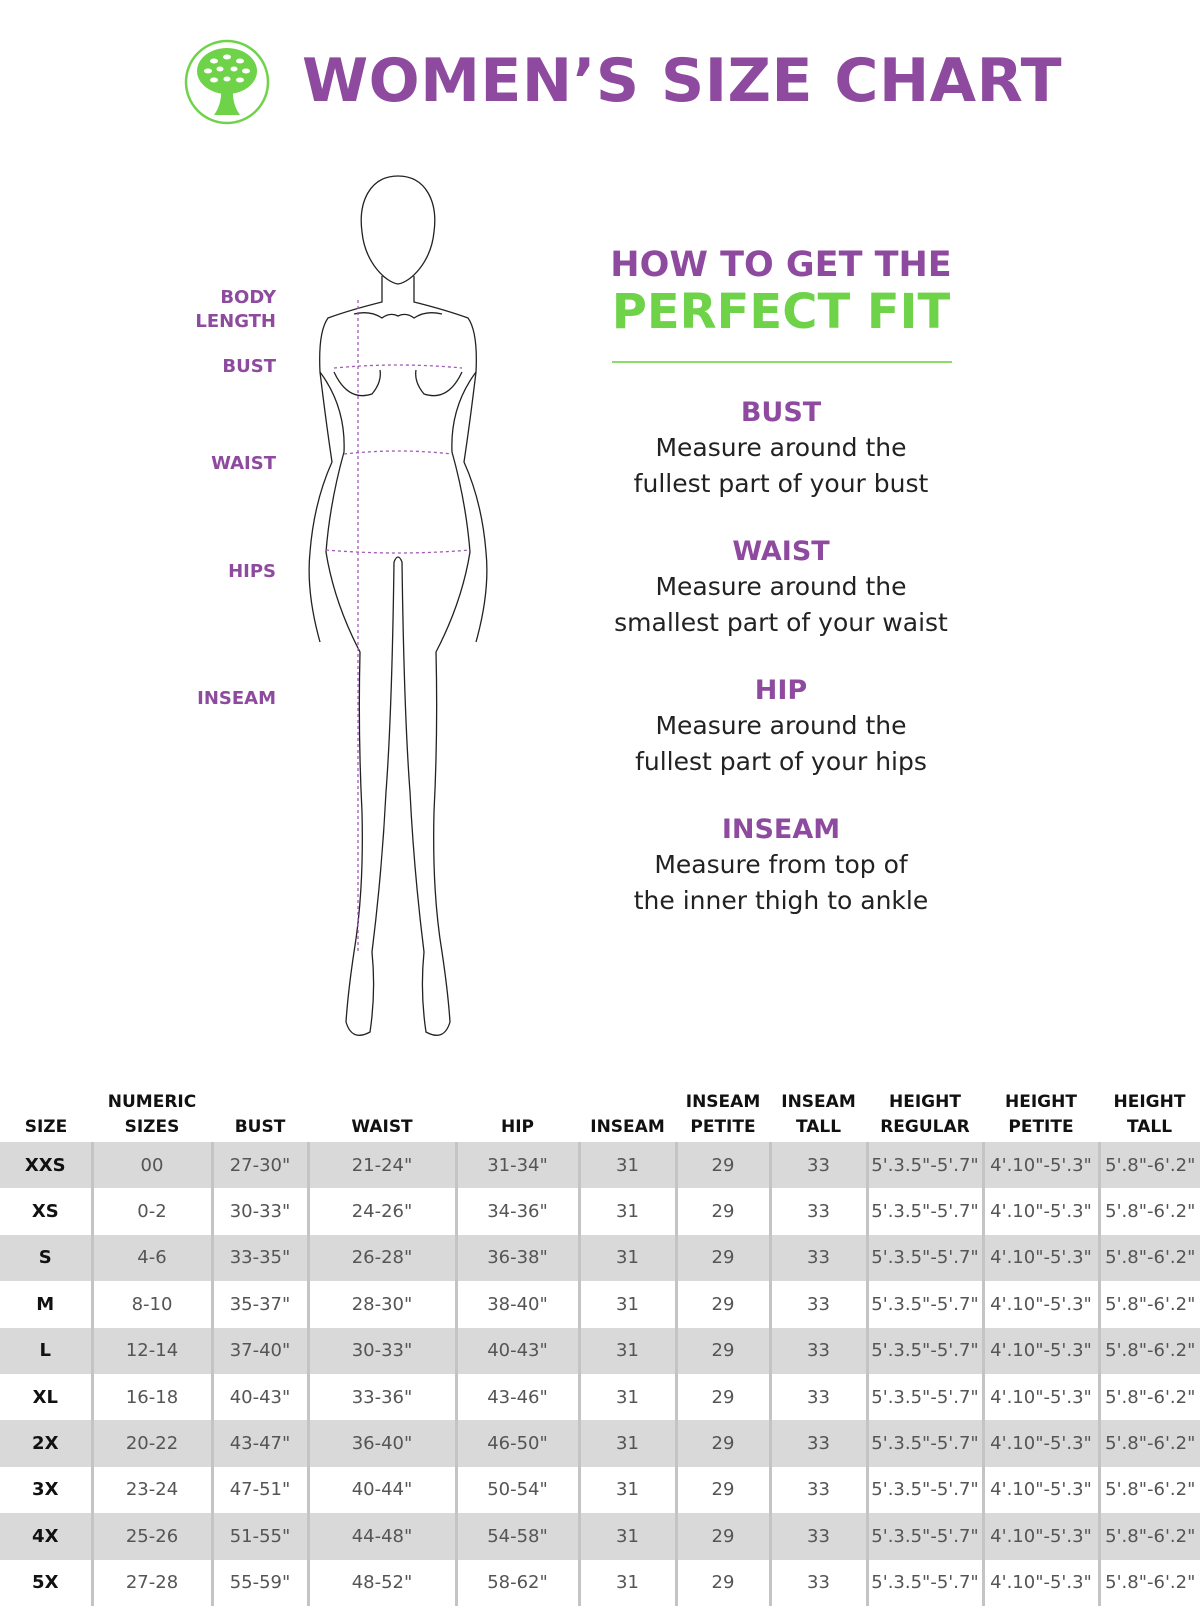 Image resolution: width=1200 pixels, height=1606 pixels. I want to click on section-text: fullest part of your hips, so click(781, 761).